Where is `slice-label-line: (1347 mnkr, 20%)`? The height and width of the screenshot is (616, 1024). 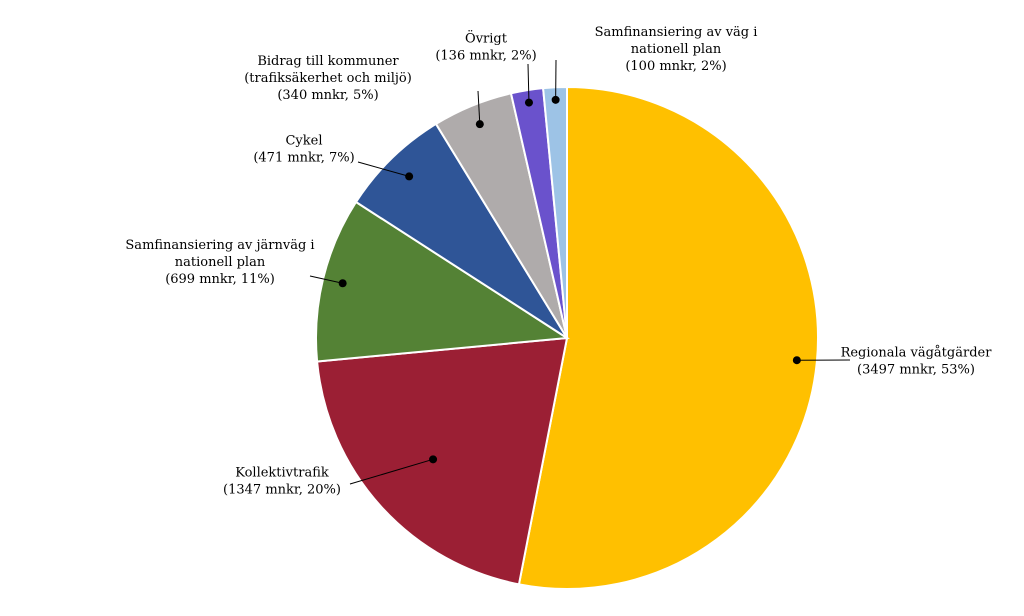
slice-label-line: (1347 mnkr, 20%) is located at coordinates (282, 490).